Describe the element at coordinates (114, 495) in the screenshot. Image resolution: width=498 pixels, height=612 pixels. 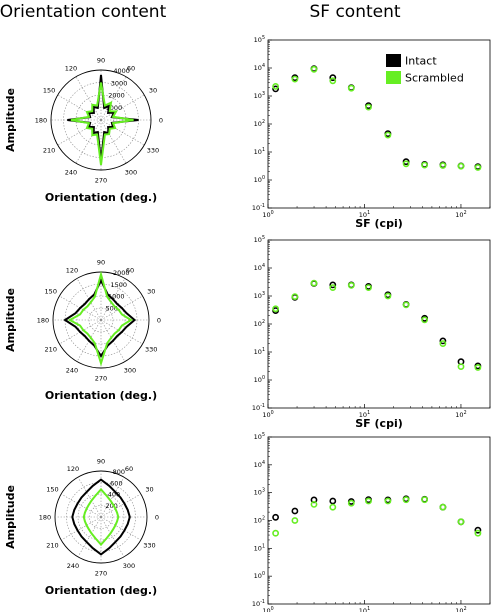
I see `radial-tick-label: 400` at that location.